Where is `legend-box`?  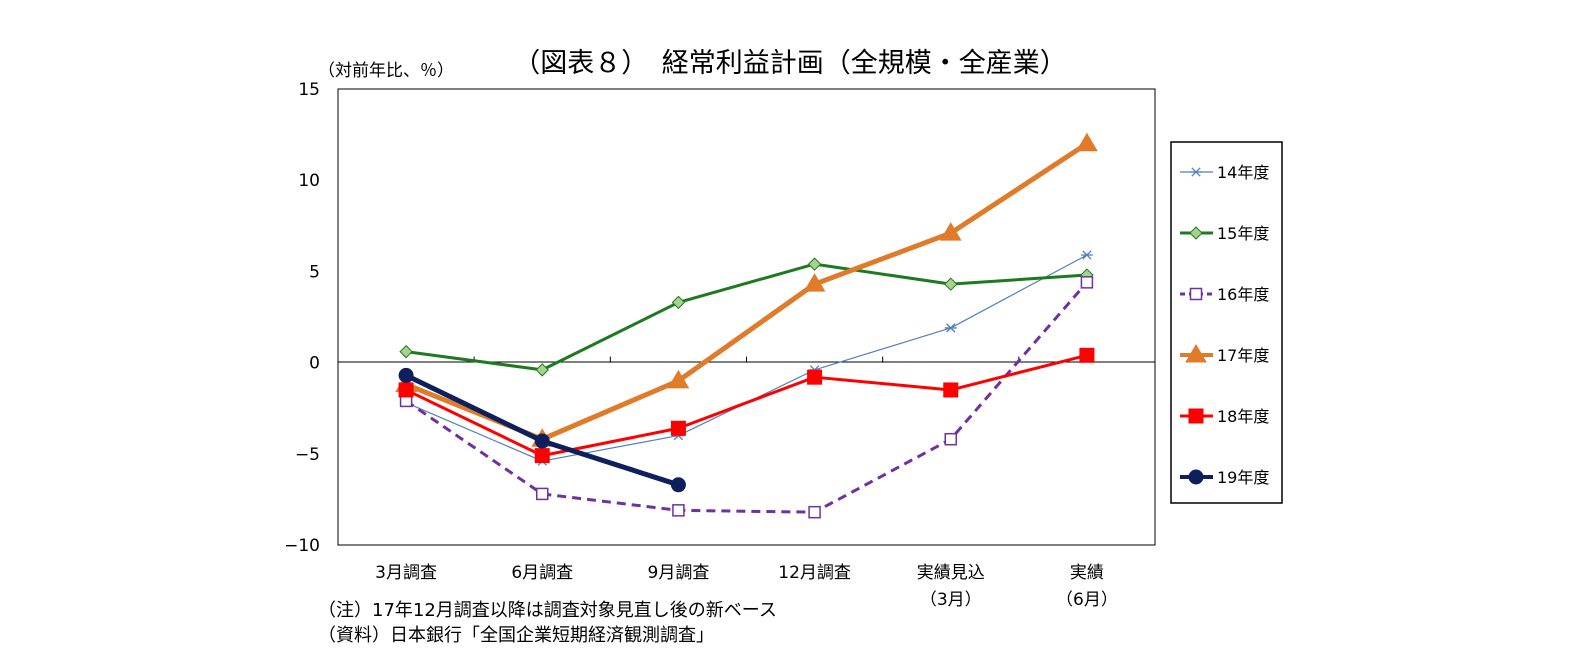
legend-box is located at coordinates (1226, 322).